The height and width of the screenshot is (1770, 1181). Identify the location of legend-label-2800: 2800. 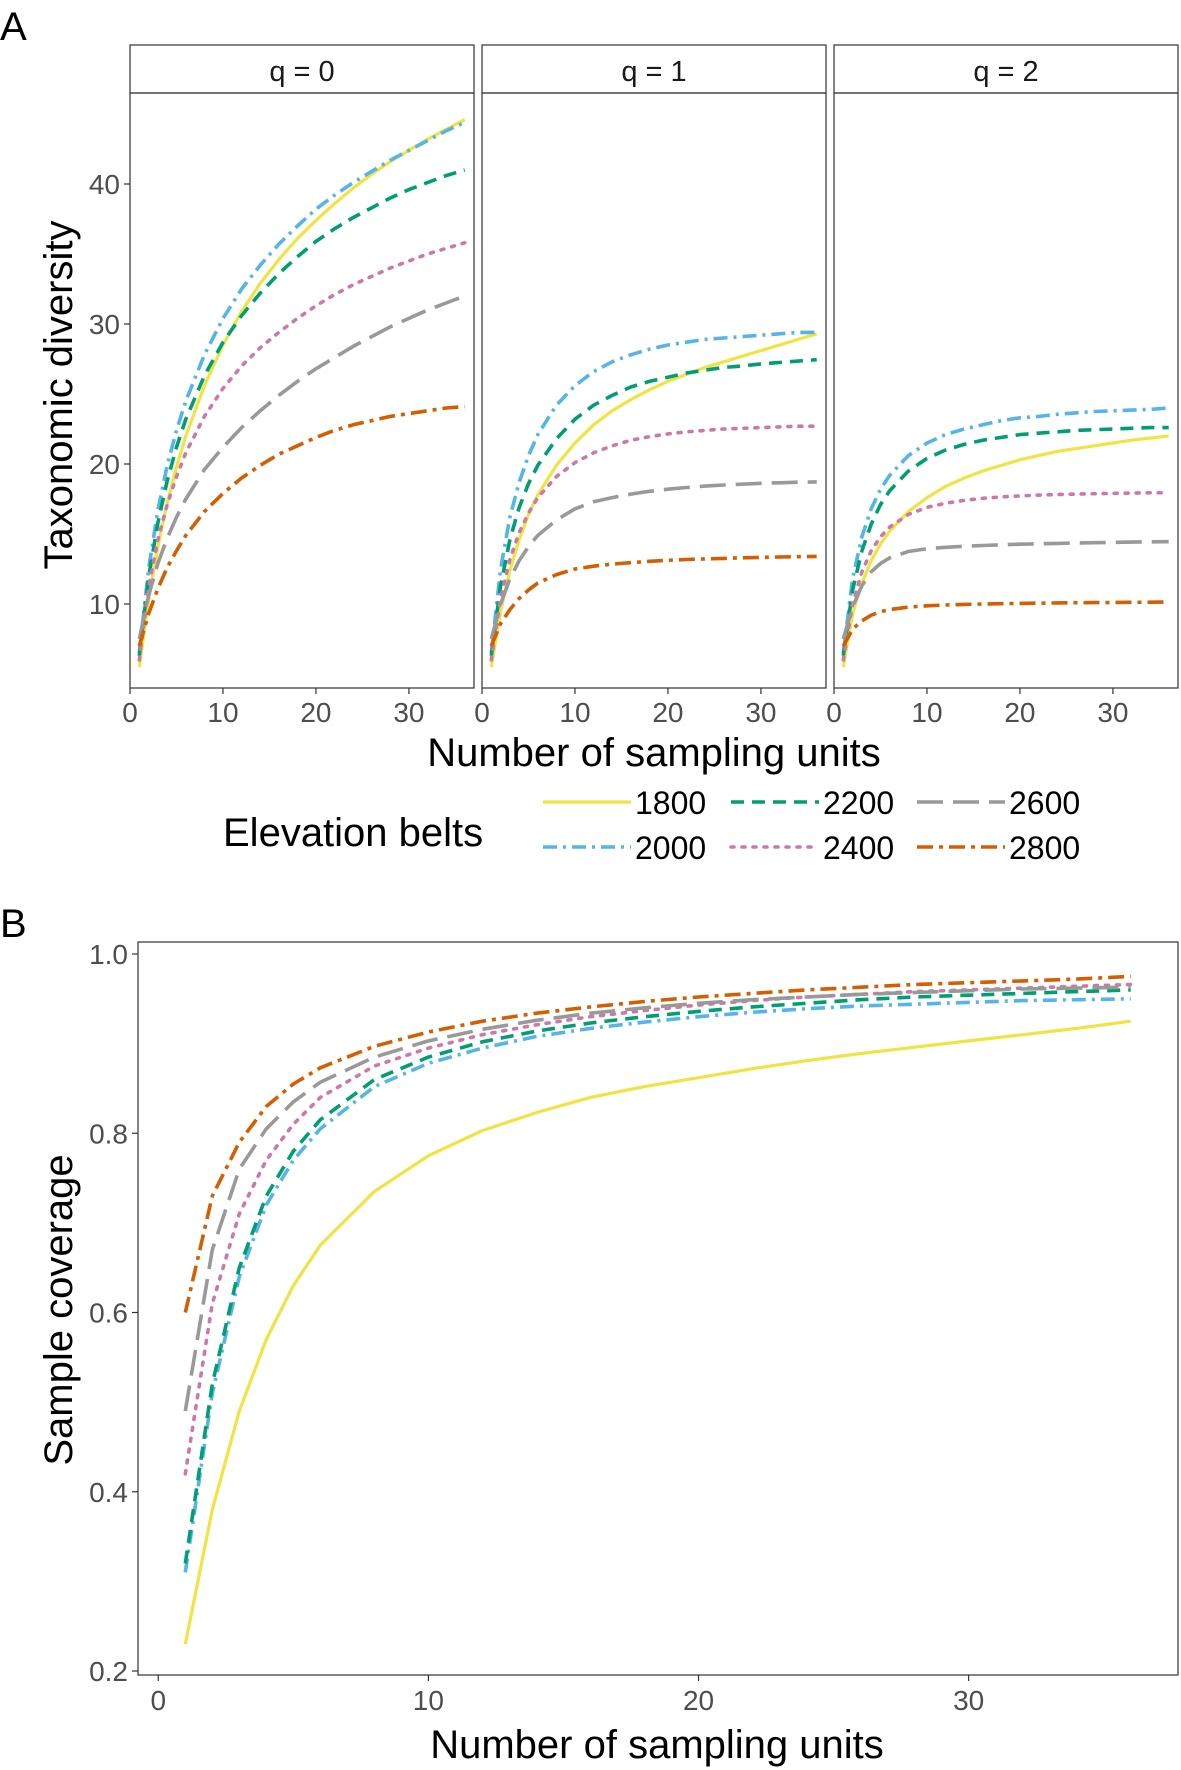
(1044, 848).